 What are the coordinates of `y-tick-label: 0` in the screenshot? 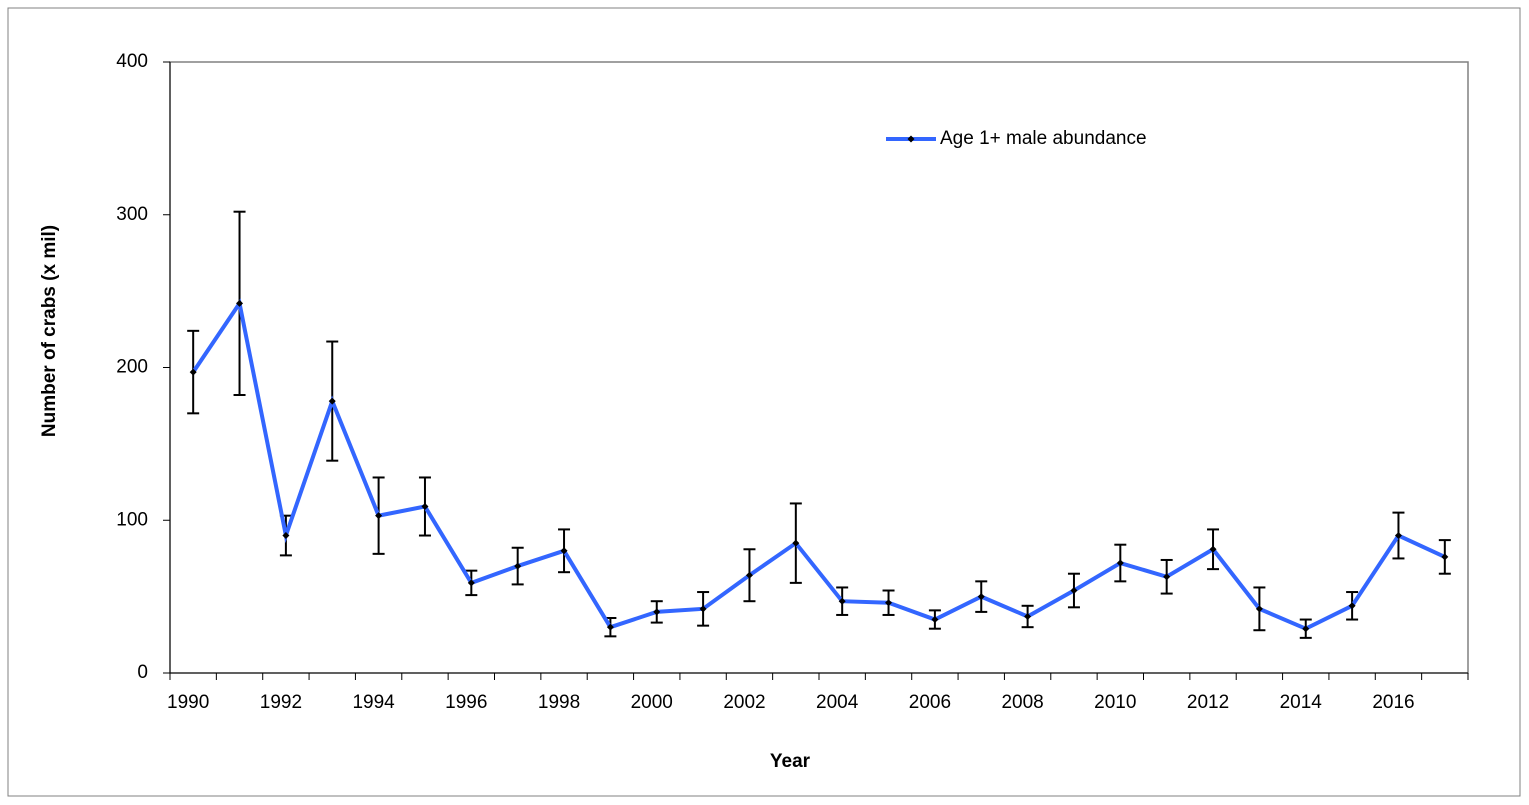 It's located at (142, 672).